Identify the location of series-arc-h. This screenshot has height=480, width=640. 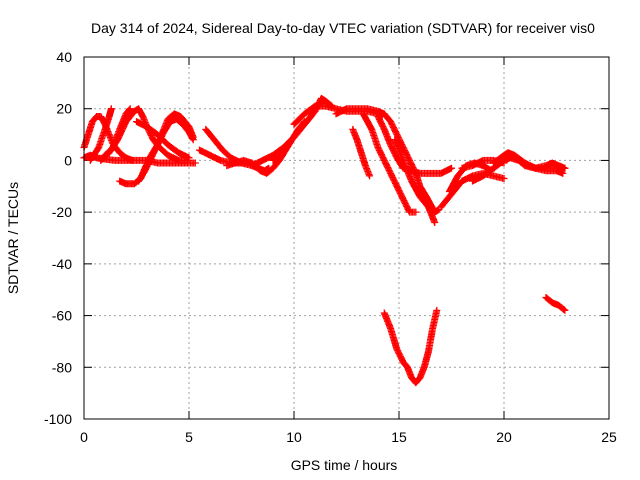
(163, 140).